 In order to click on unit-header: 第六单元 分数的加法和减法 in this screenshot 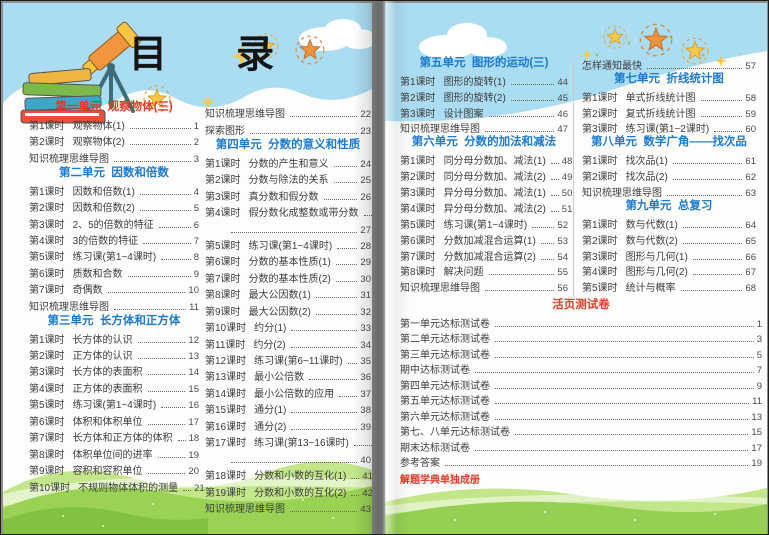, I will do `click(484, 142)`.